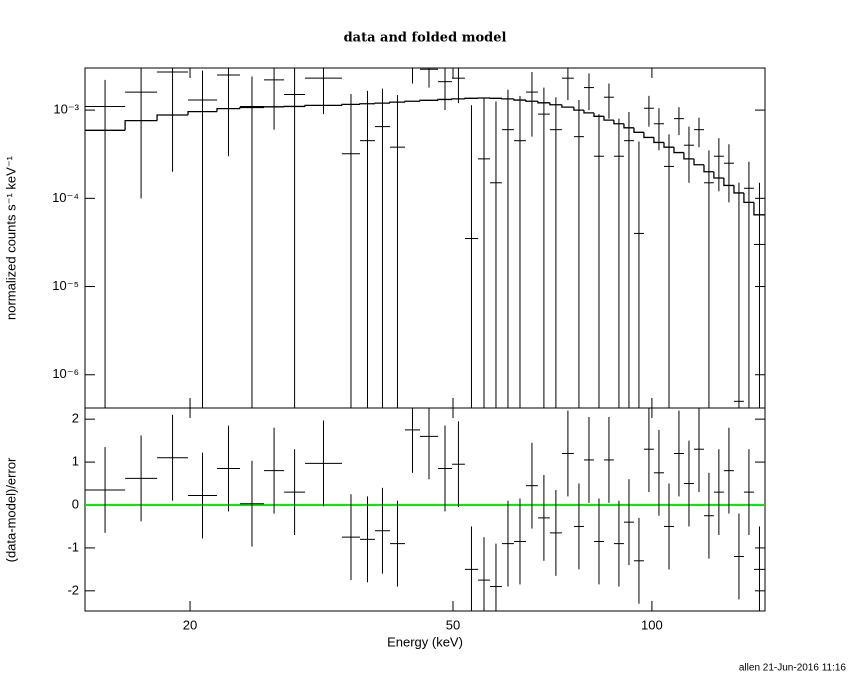 The image size is (850, 680). I want to click on y-tick-label: 10⁻³, so click(66, 109).